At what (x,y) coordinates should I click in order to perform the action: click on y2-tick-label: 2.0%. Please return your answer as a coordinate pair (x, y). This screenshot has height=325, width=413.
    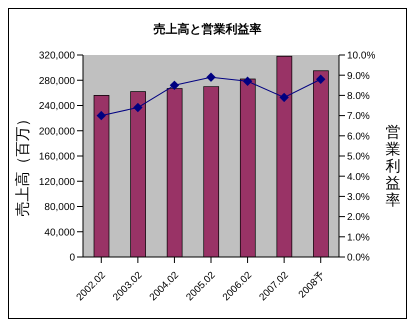
    Looking at the image, I should click on (358, 218).